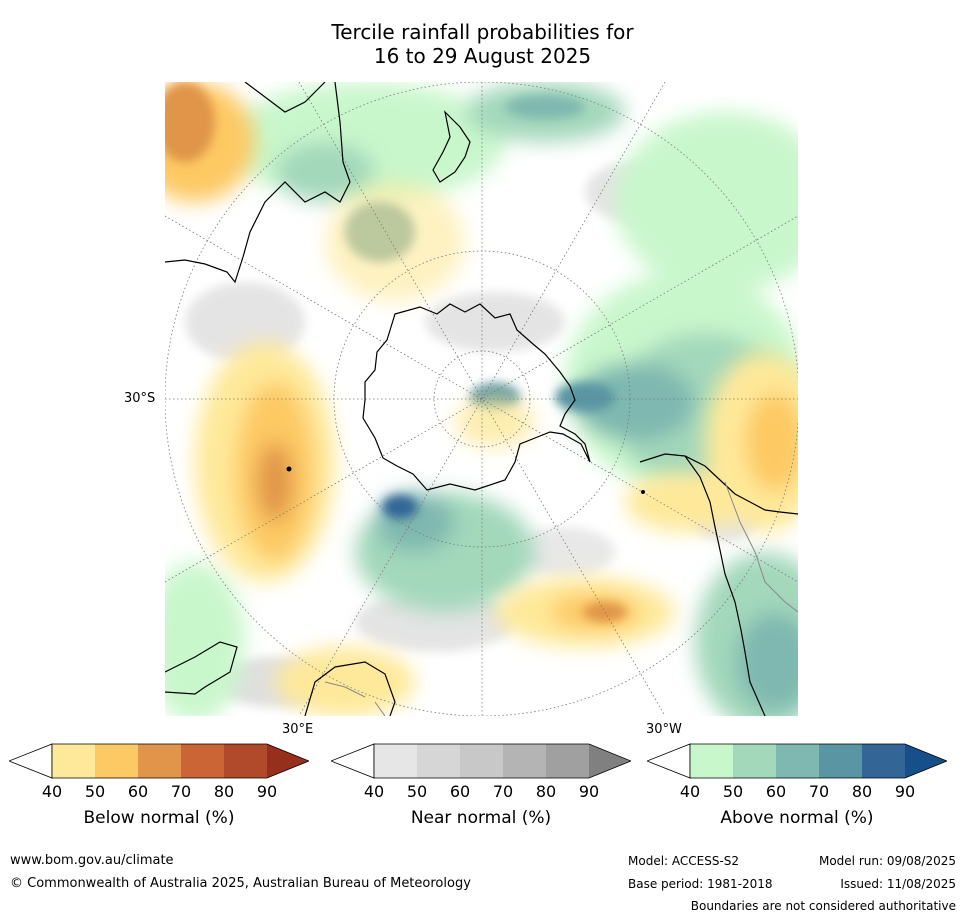 The width and height of the screenshot is (965, 919). I want to click on website-link: www.bom.gov.au/climate, so click(92, 860).